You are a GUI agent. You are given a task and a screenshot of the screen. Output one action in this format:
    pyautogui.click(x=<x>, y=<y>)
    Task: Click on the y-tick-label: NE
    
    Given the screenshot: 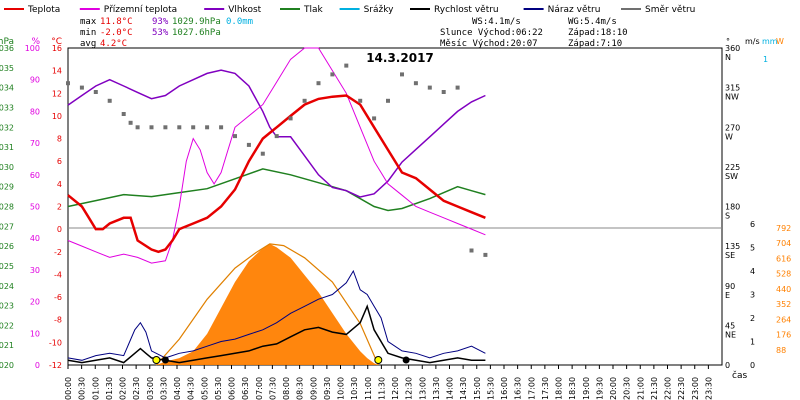 What is the action you would take?
    pyautogui.click(x=730, y=334)
    